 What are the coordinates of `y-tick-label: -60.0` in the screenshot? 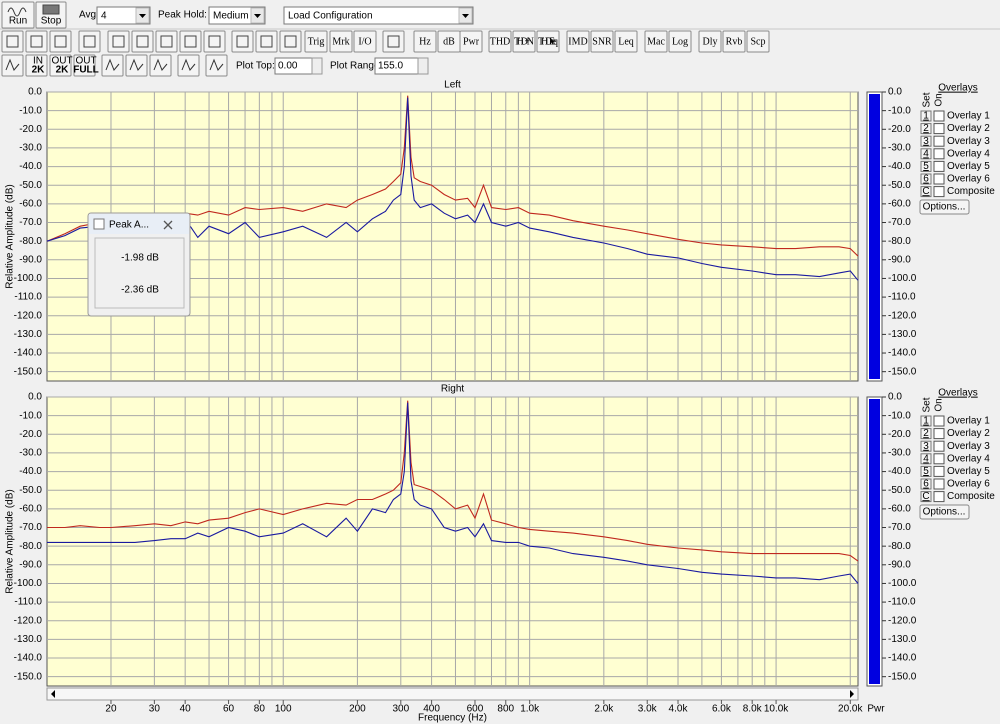 It's located at (30, 509).